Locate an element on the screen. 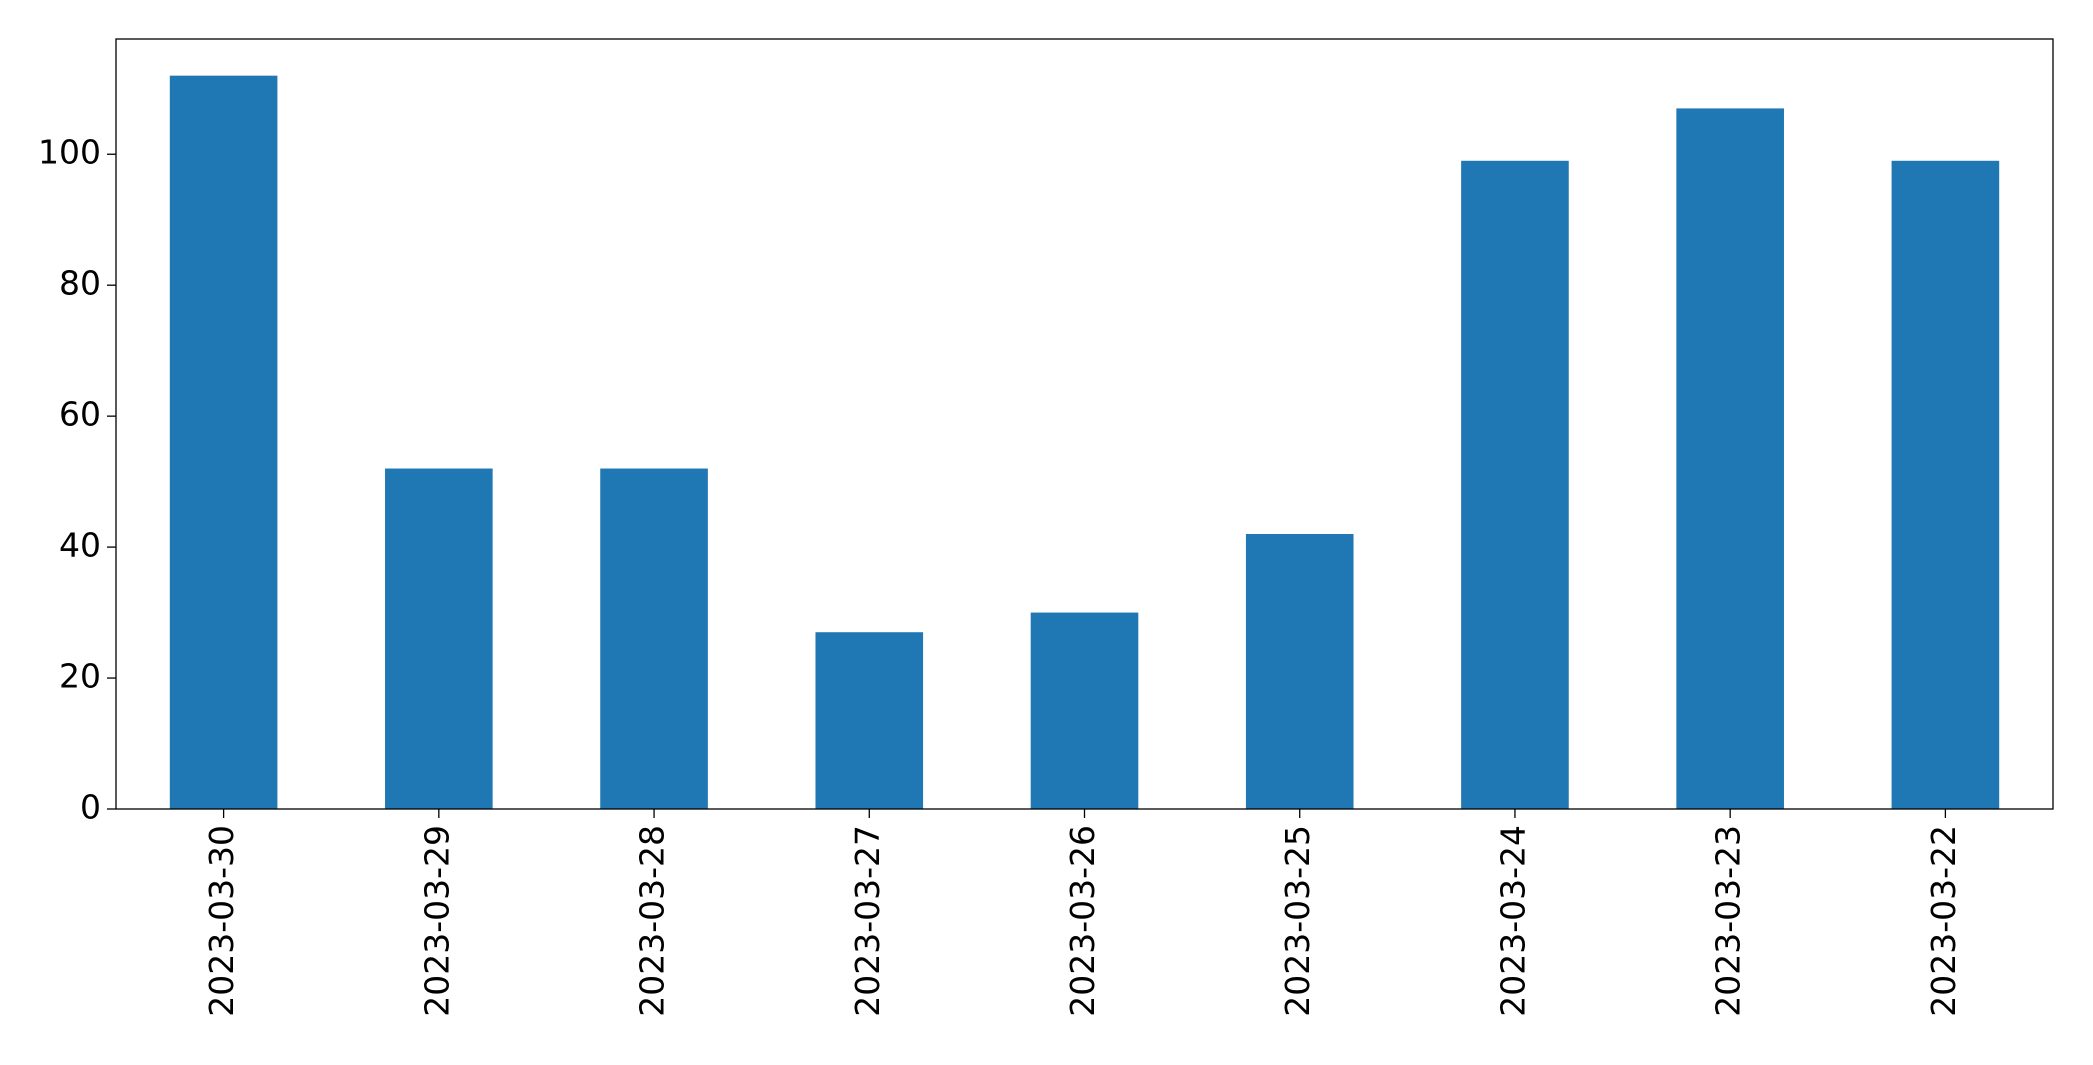 The image size is (2093, 1065). y-tick-label: 80 is located at coordinates (80, 283).